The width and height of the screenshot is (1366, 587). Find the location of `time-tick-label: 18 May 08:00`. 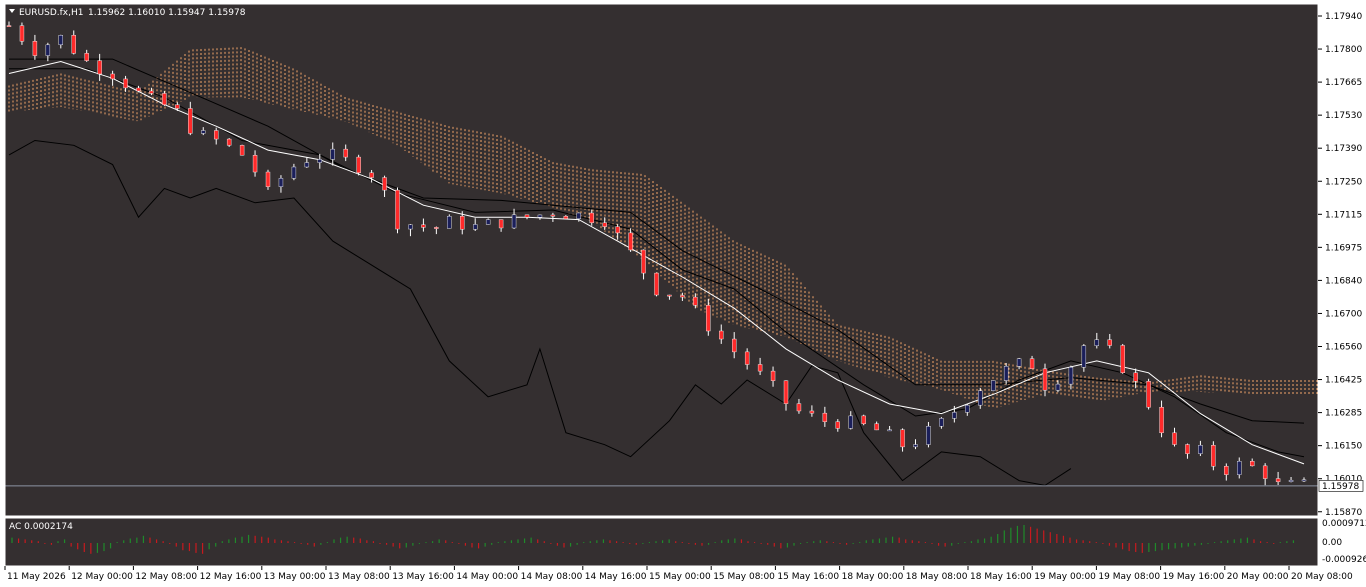

time-tick-label: 18 May 08:00 is located at coordinates (937, 577).